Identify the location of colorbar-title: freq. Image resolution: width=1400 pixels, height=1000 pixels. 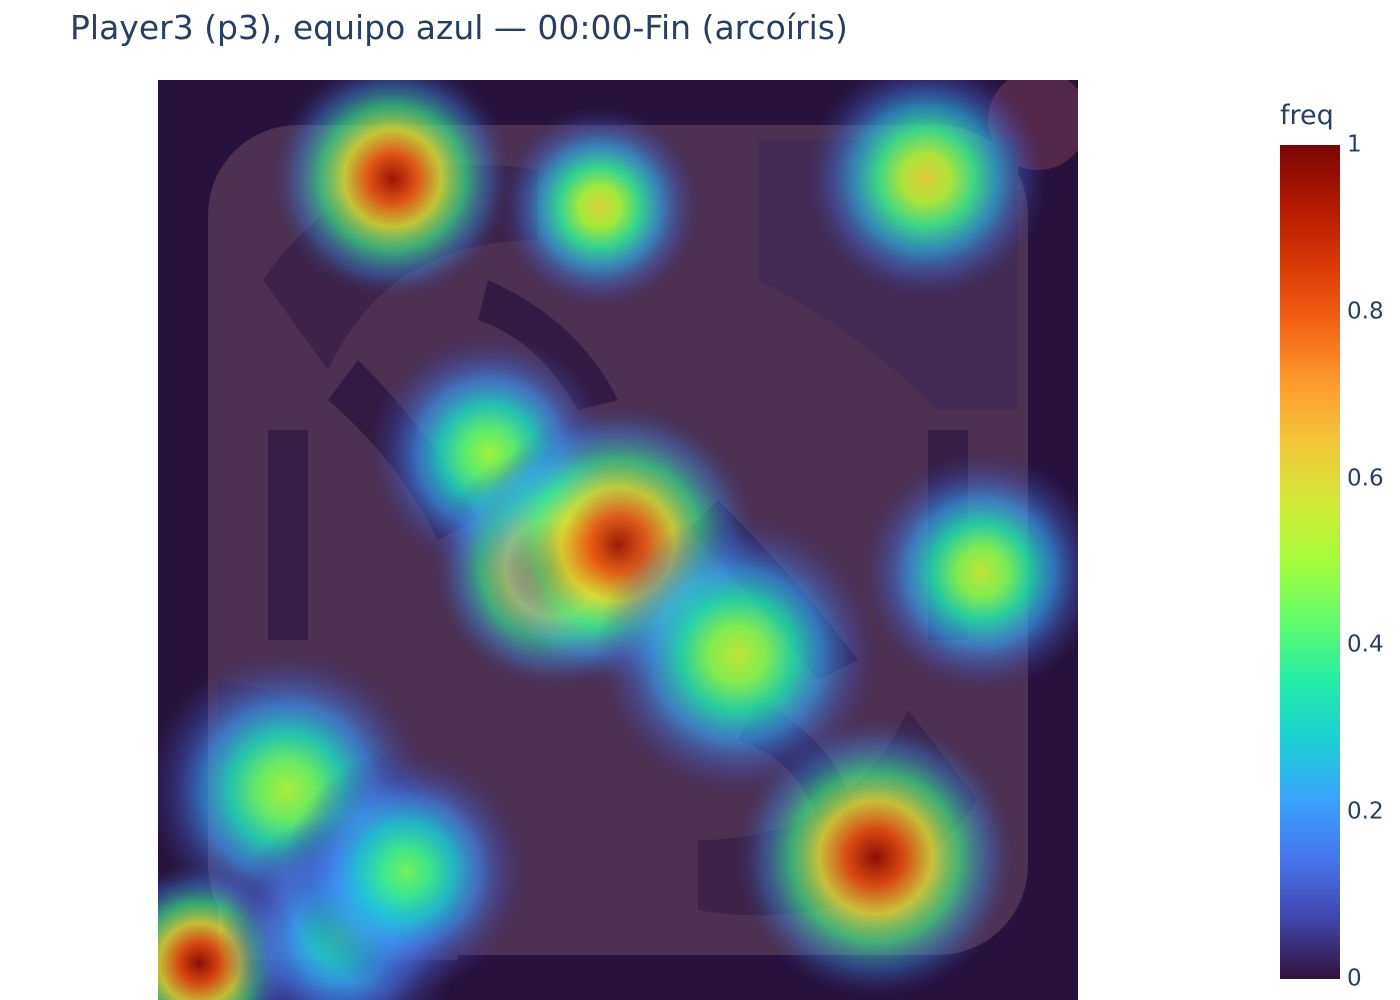
(1307, 115).